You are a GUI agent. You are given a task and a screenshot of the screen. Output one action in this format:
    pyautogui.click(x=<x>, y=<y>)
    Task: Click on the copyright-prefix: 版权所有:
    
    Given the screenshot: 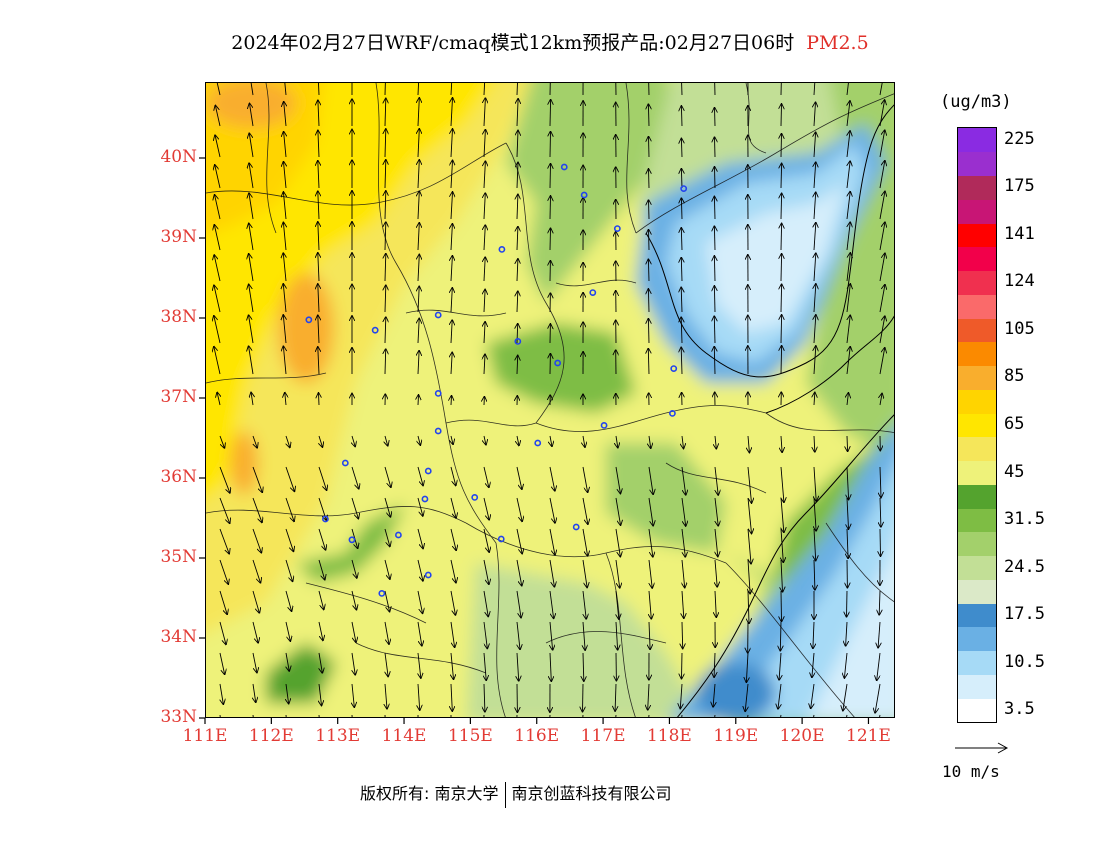 What is the action you would take?
    pyautogui.click(x=395, y=793)
    